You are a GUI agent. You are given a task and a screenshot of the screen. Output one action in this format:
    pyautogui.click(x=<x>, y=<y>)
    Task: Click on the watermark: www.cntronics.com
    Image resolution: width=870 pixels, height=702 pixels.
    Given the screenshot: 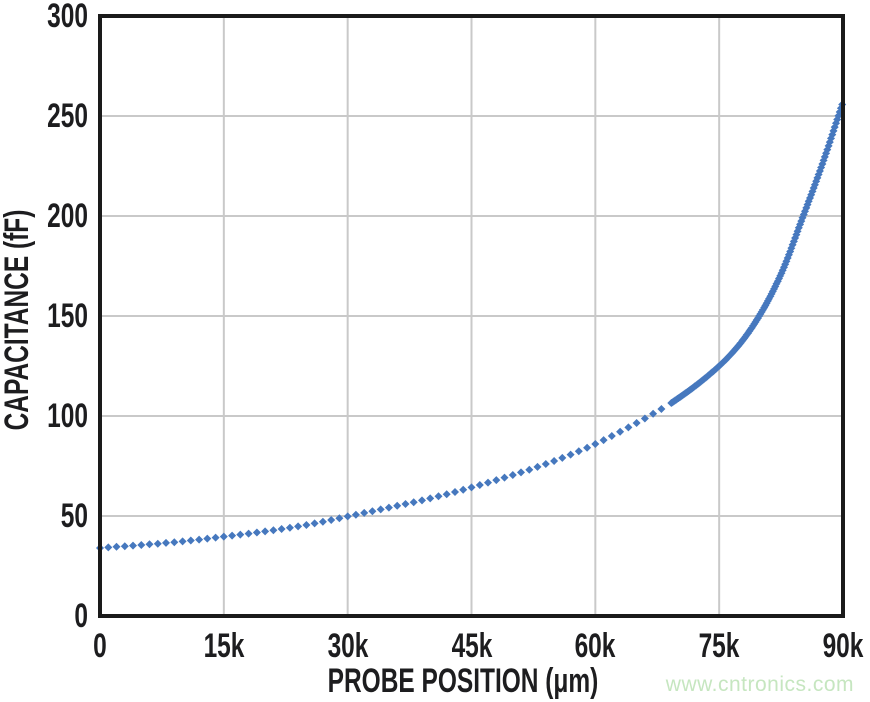 What is the action you would take?
    pyautogui.click(x=759, y=684)
    